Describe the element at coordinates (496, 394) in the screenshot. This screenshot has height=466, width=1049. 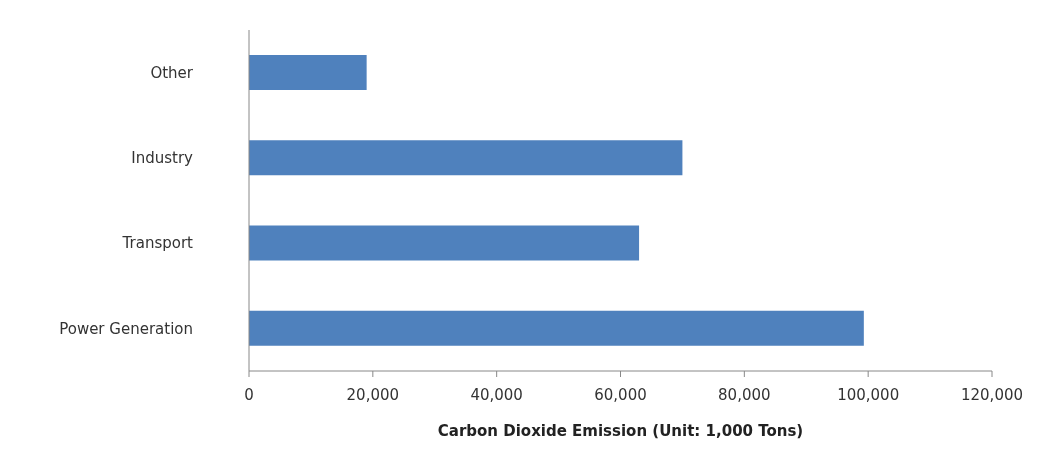
I see `x-tick-label: 40,000` at that location.